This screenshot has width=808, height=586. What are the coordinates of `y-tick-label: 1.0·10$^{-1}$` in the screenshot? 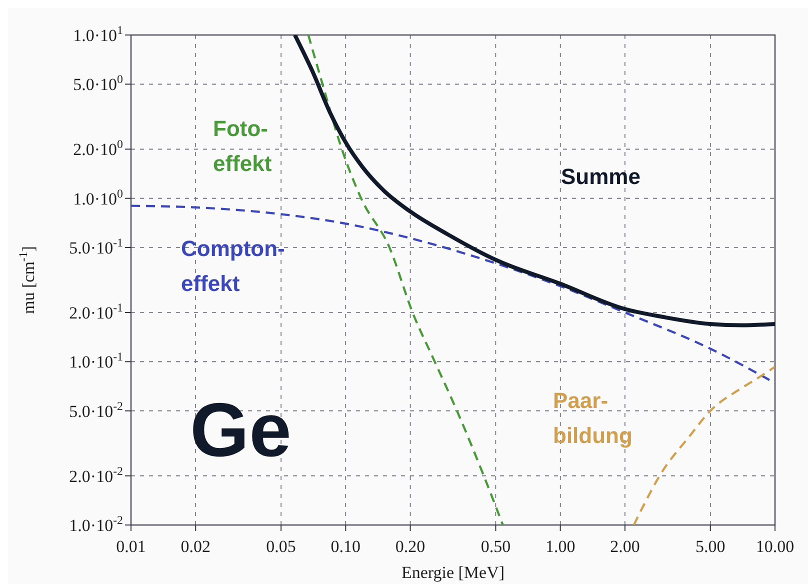 It's located at (96, 361).